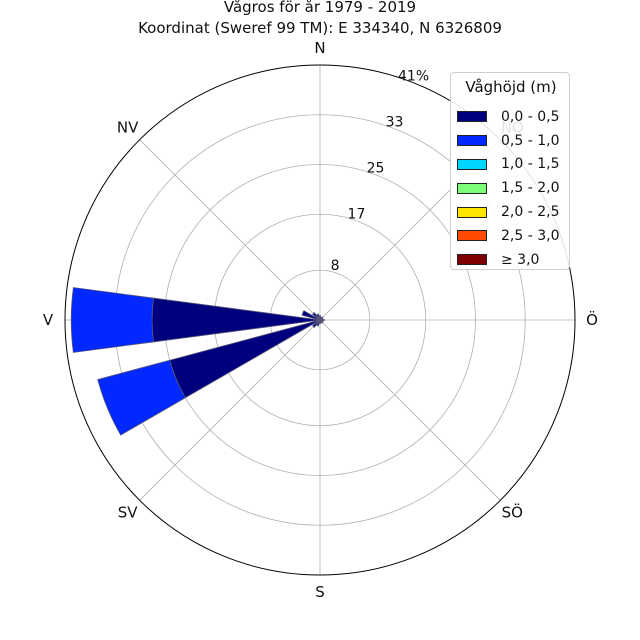 This screenshot has width=640, height=640. I want to click on radial-tick-label: 33, so click(395, 122).